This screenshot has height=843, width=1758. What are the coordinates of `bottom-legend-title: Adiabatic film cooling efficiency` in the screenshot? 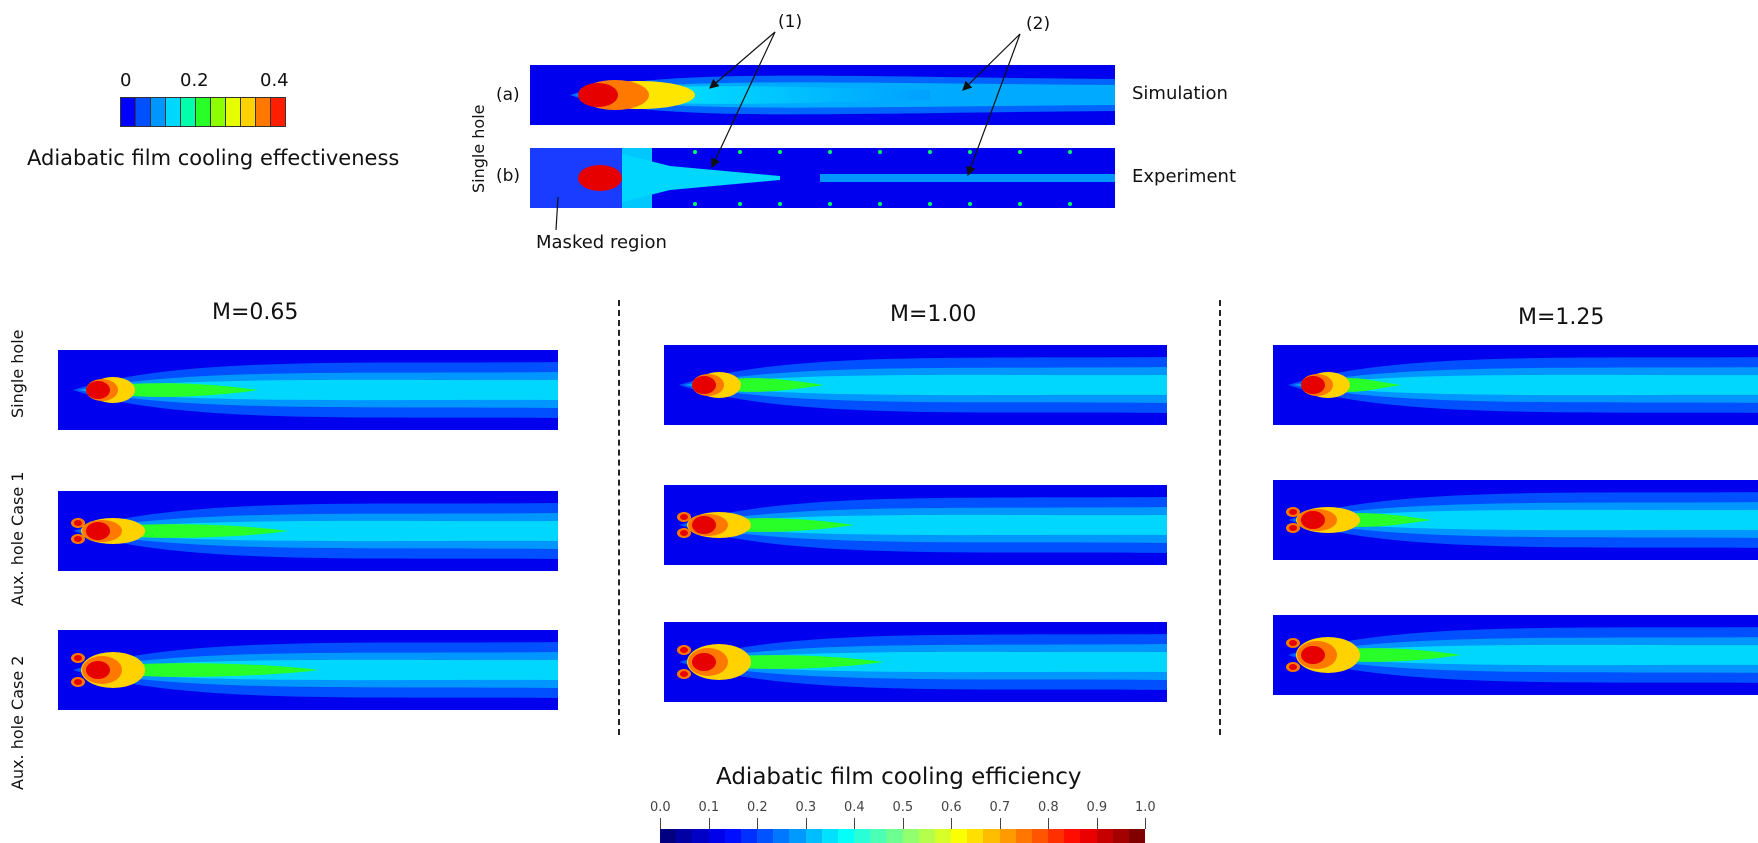 It's located at (899, 777).